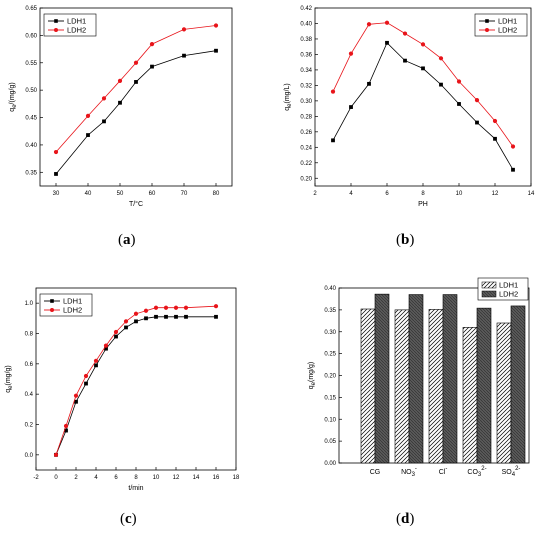 This screenshot has height=533, width=550. Describe the element at coordinates (31, 91) in the screenshot. I see `y-tick-label: 0.50` at that location.